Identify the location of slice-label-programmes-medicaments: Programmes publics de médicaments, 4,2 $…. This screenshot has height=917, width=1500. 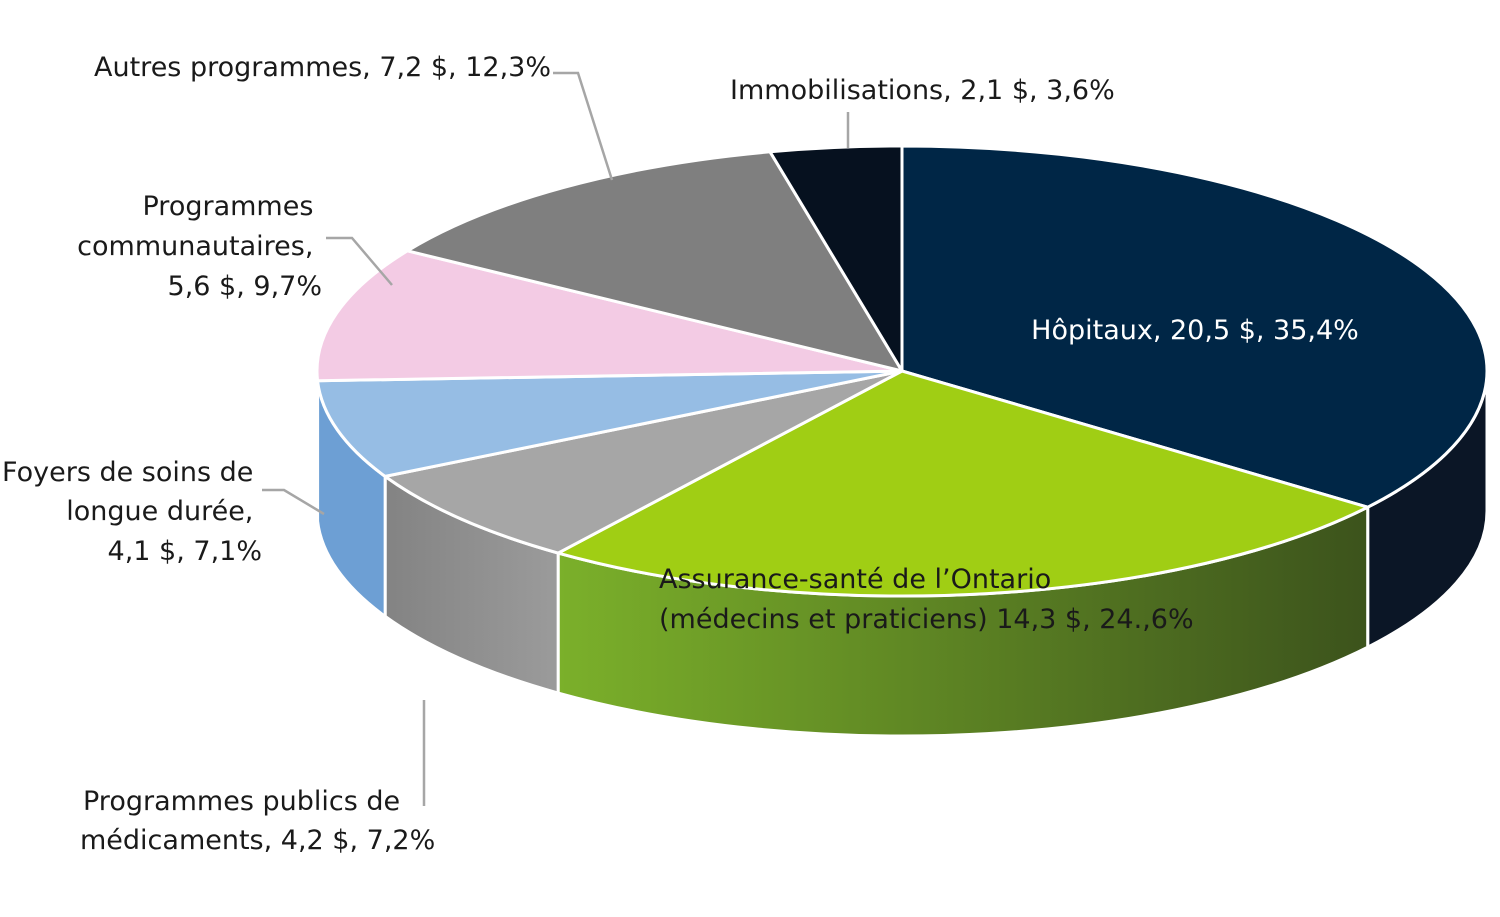
(257, 821).